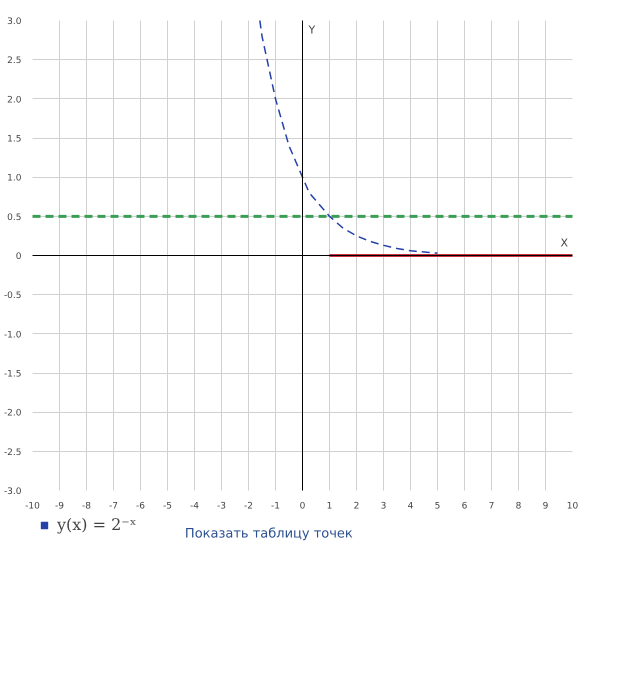 The height and width of the screenshot is (675, 626). What do you see at coordinates (195, 507) in the screenshot?
I see `x-tick-label: -4` at bounding box center [195, 507].